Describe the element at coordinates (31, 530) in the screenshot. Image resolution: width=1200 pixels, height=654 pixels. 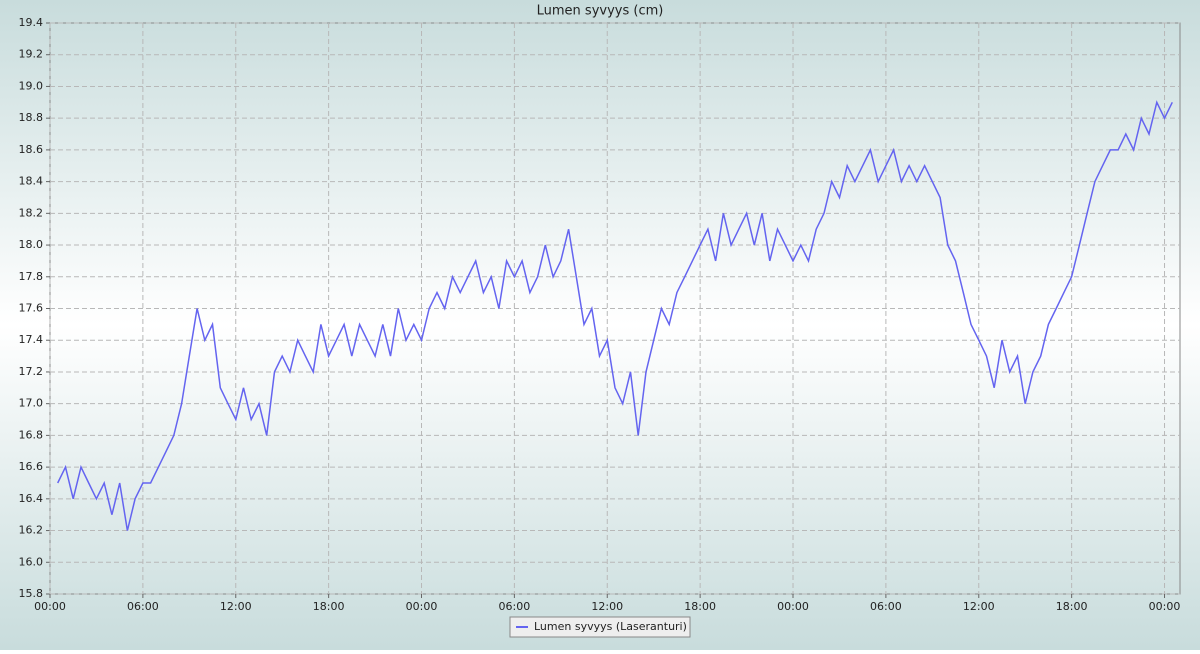
I see `y-tick-label: 16.2` at that location.